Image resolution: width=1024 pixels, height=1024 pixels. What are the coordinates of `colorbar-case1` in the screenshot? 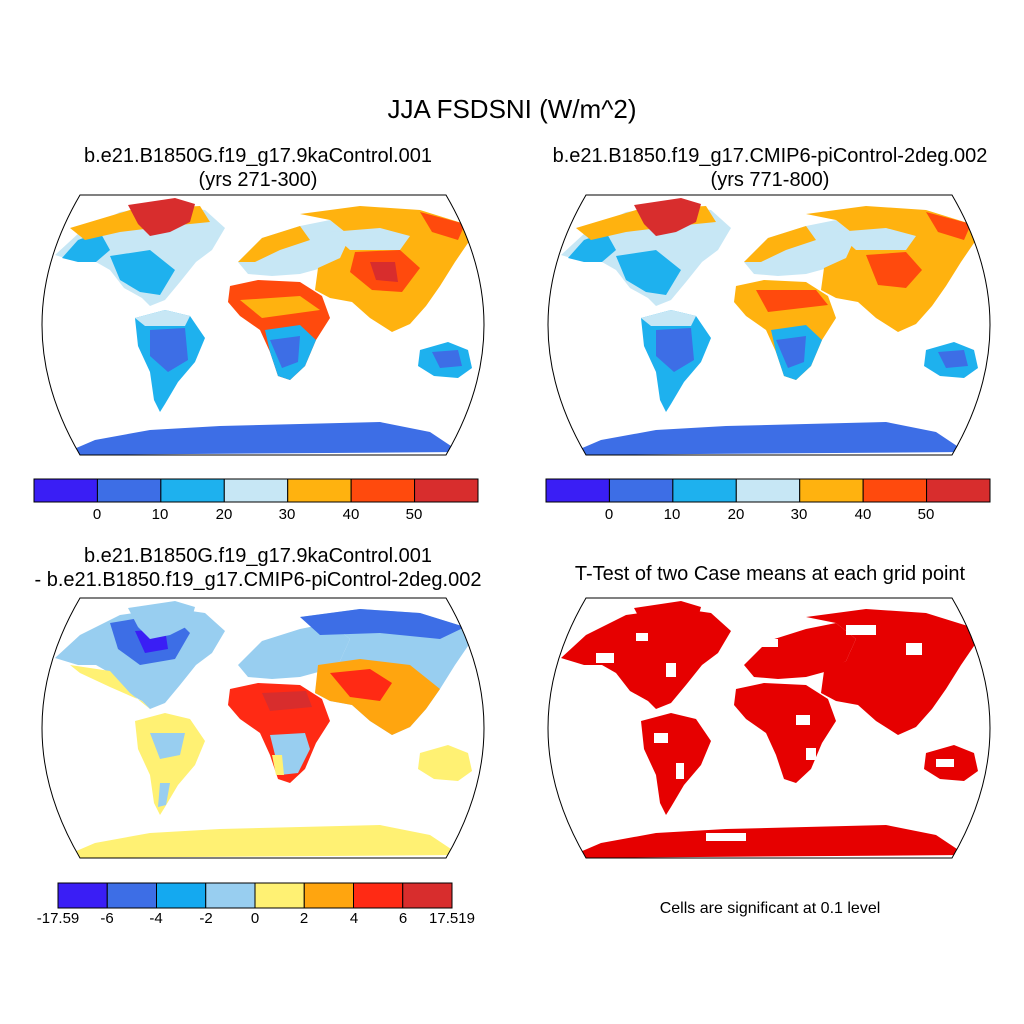 It's located at (256, 490).